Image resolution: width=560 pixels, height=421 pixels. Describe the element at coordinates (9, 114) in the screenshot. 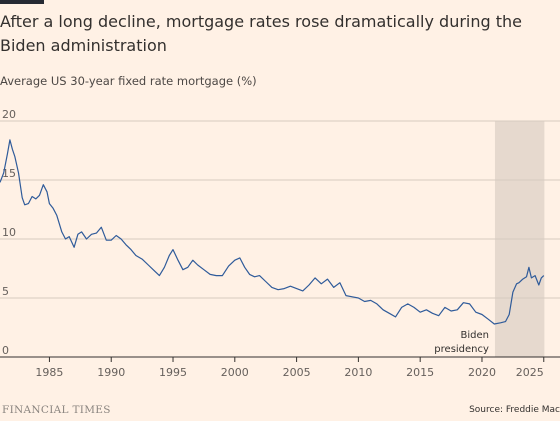

I see `y-tick-label-20: 20` at that location.